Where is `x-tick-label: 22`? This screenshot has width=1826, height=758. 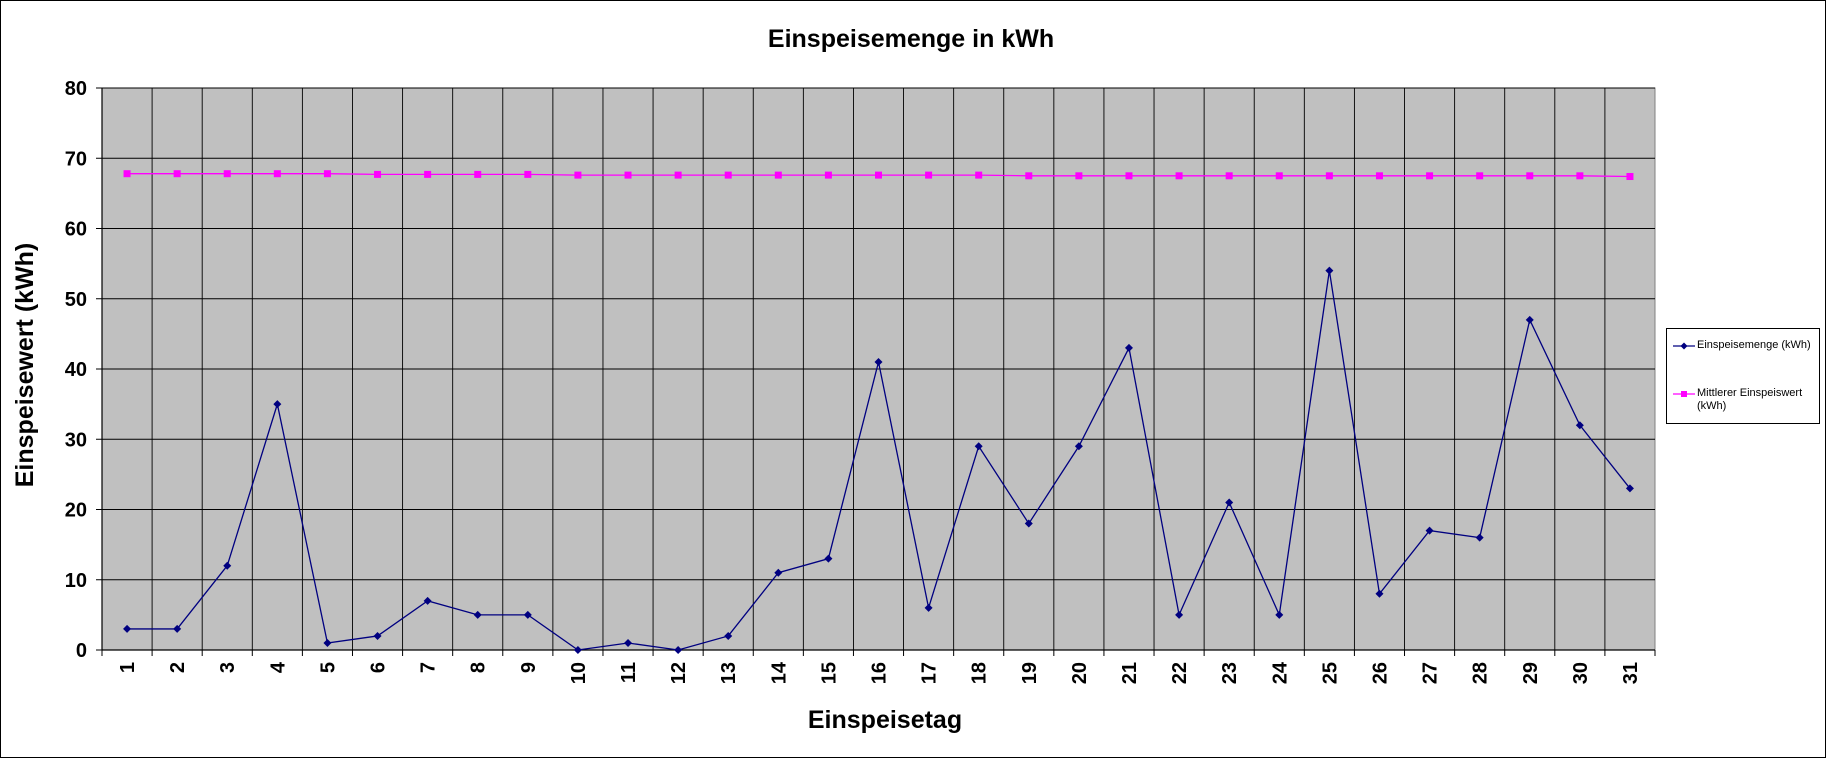
x-tick-label: 22 is located at coordinates (1180, 673).